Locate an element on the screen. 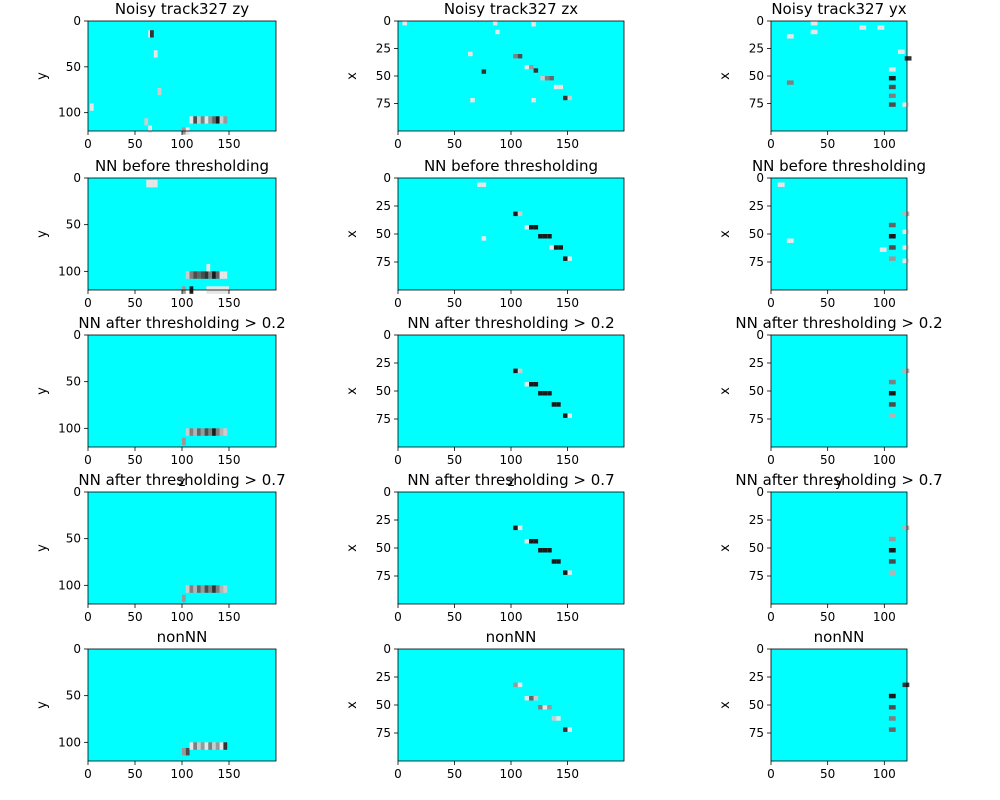  y-tick-label: 100 is located at coordinates (69, 742).